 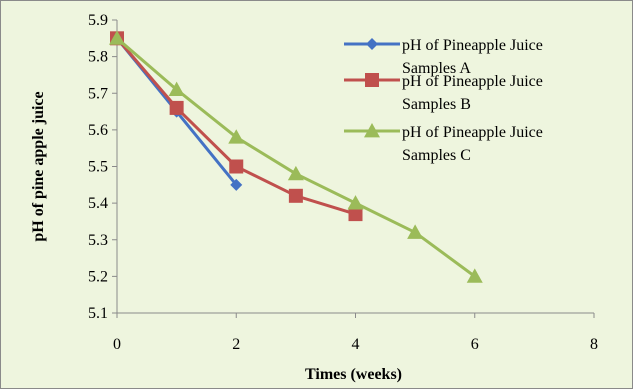 What do you see at coordinates (98, 57) in the screenshot?
I see `y-tick-label: 5.8` at bounding box center [98, 57].